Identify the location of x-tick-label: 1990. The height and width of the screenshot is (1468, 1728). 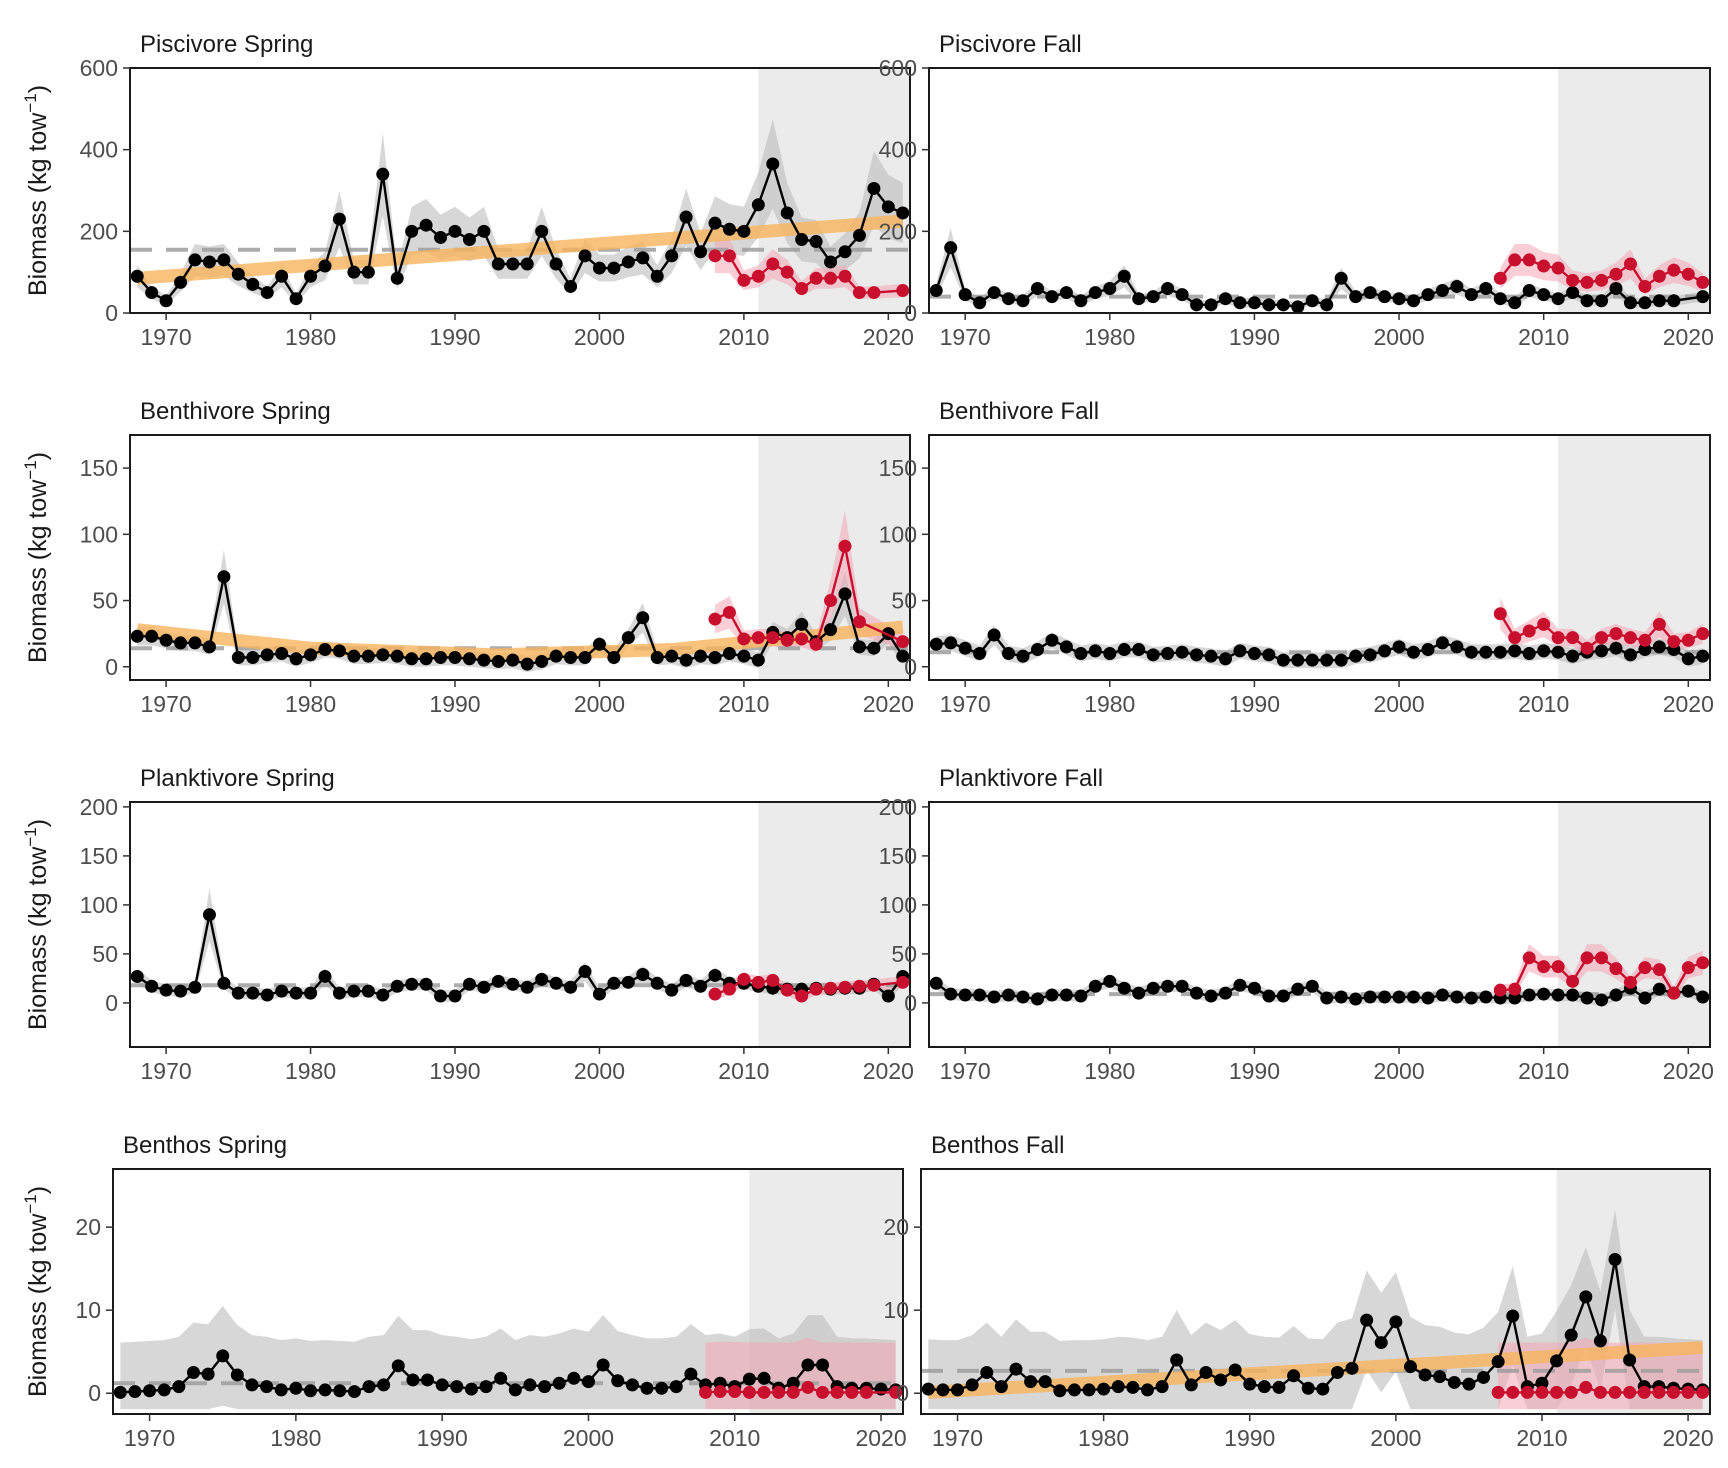
(1249, 1438).